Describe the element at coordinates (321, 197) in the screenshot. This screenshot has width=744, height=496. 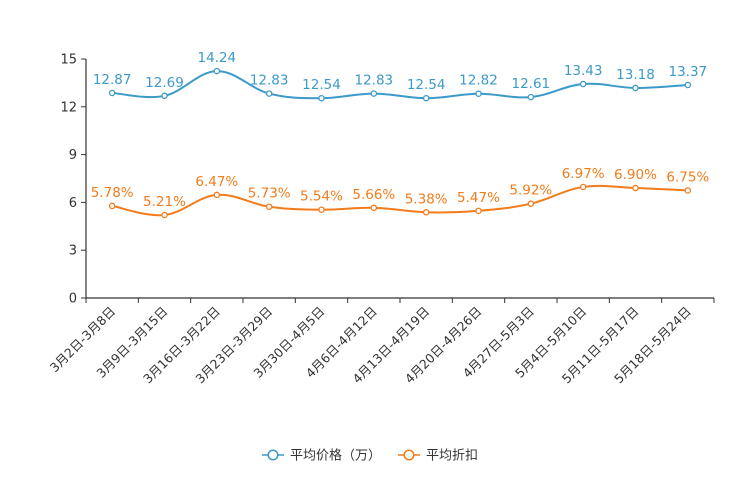
I see `data-label: 5.54%` at that location.